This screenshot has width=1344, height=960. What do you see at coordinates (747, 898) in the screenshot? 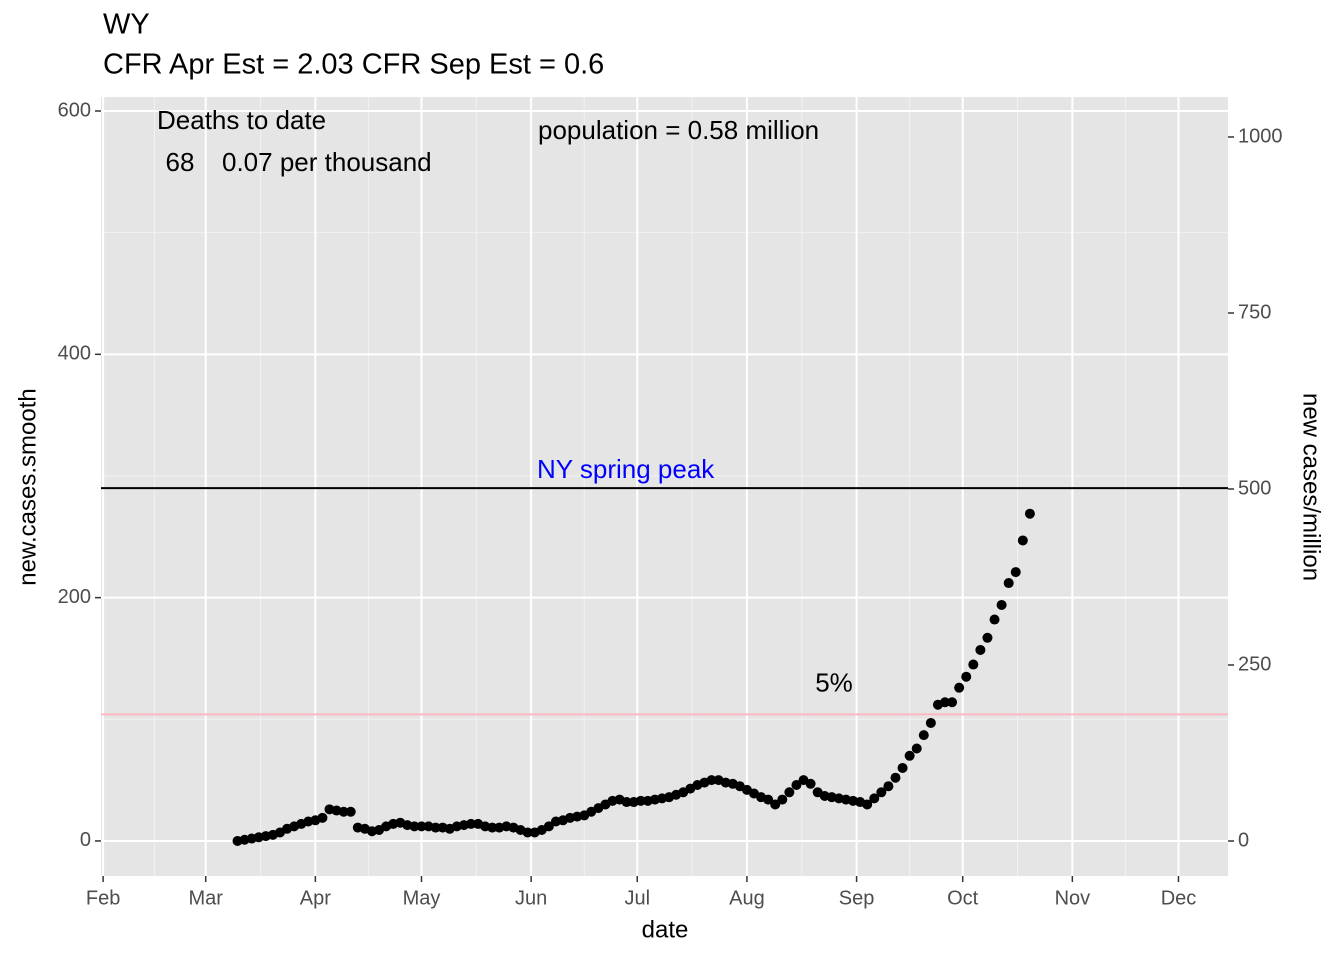
I see `x-tick-label: Aug` at bounding box center [747, 898].